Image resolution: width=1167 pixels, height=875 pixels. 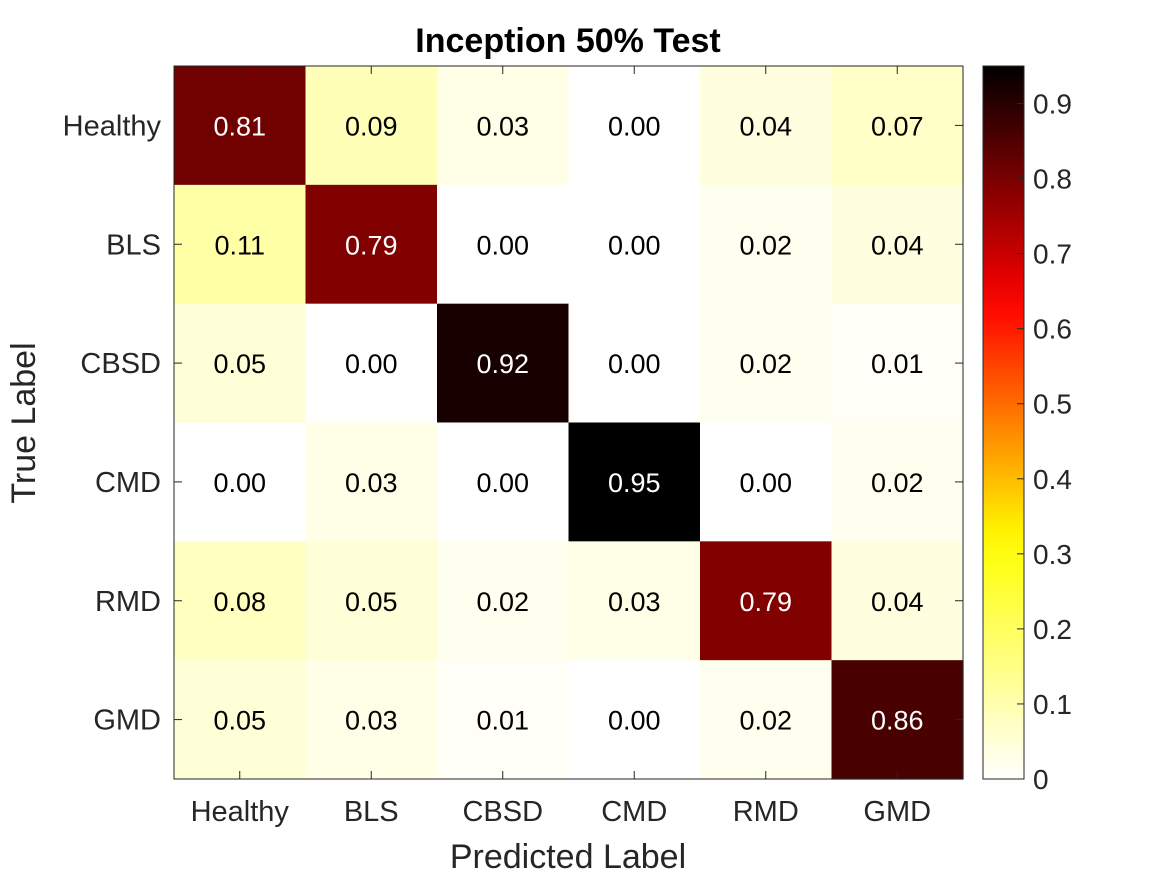 I want to click on cell-value-label: 0.11, so click(x=239, y=245).